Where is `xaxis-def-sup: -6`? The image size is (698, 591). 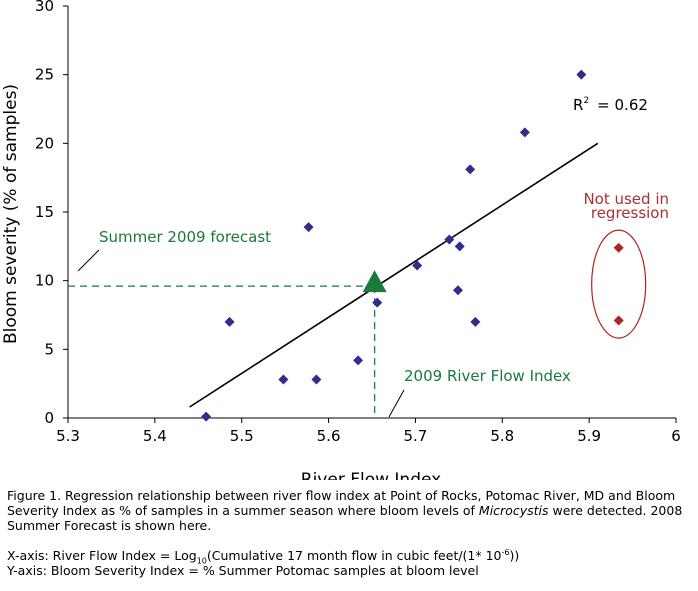
xaxis-def-sup: -6 is located at coordinates (505, 552).